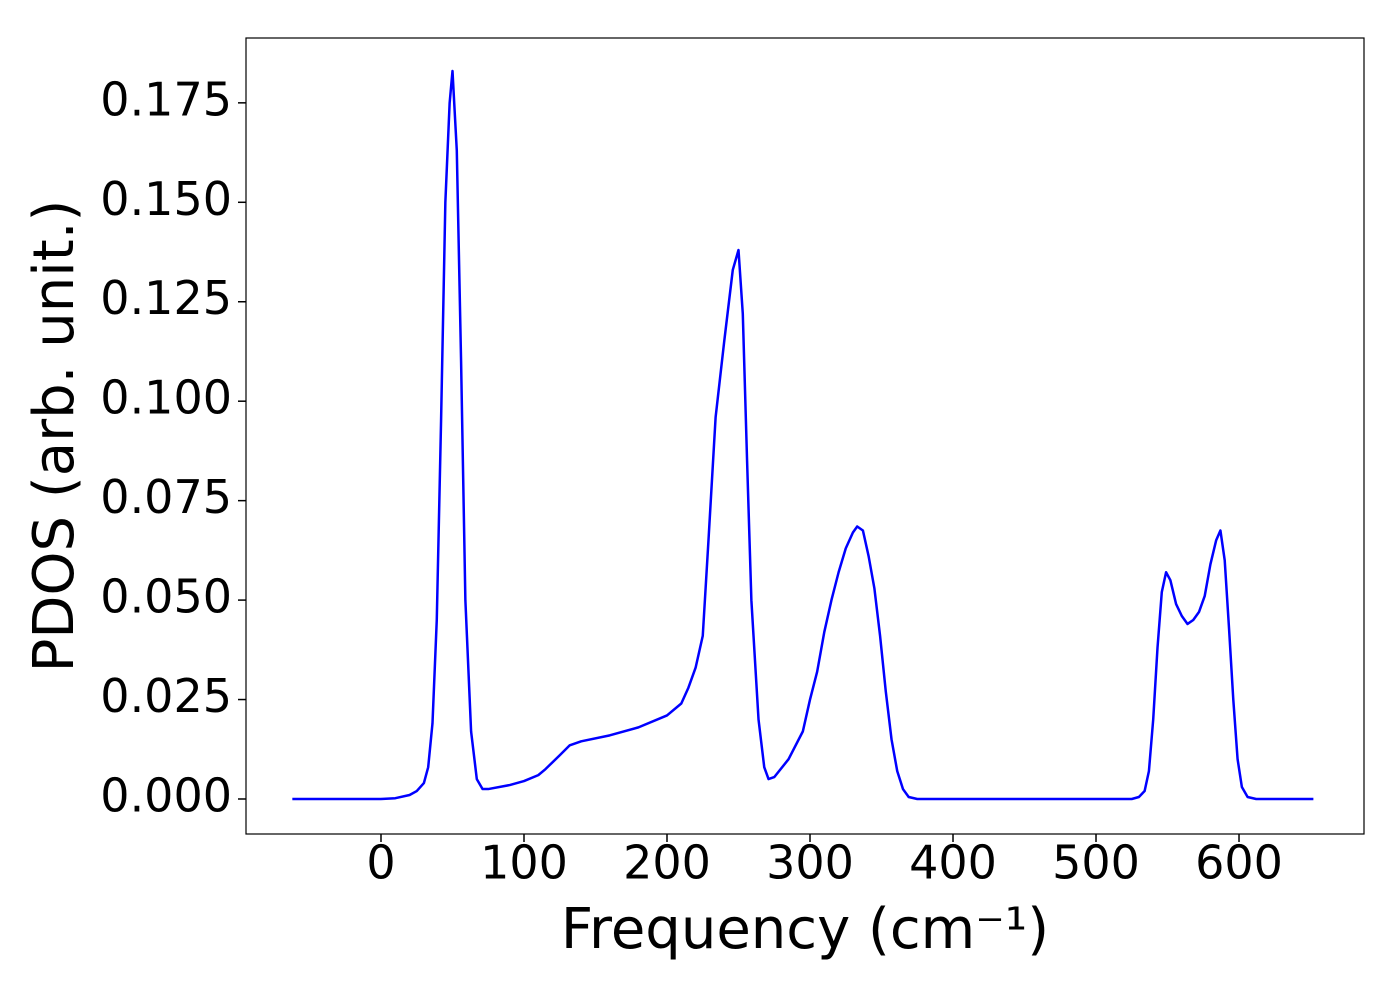 The height and width of the screenshot is (1000, 1400). What do you see at coordinates (166, 298) in the screenshot?
I see `y-tick-label: 0.125` at bounding box center [166, 298].